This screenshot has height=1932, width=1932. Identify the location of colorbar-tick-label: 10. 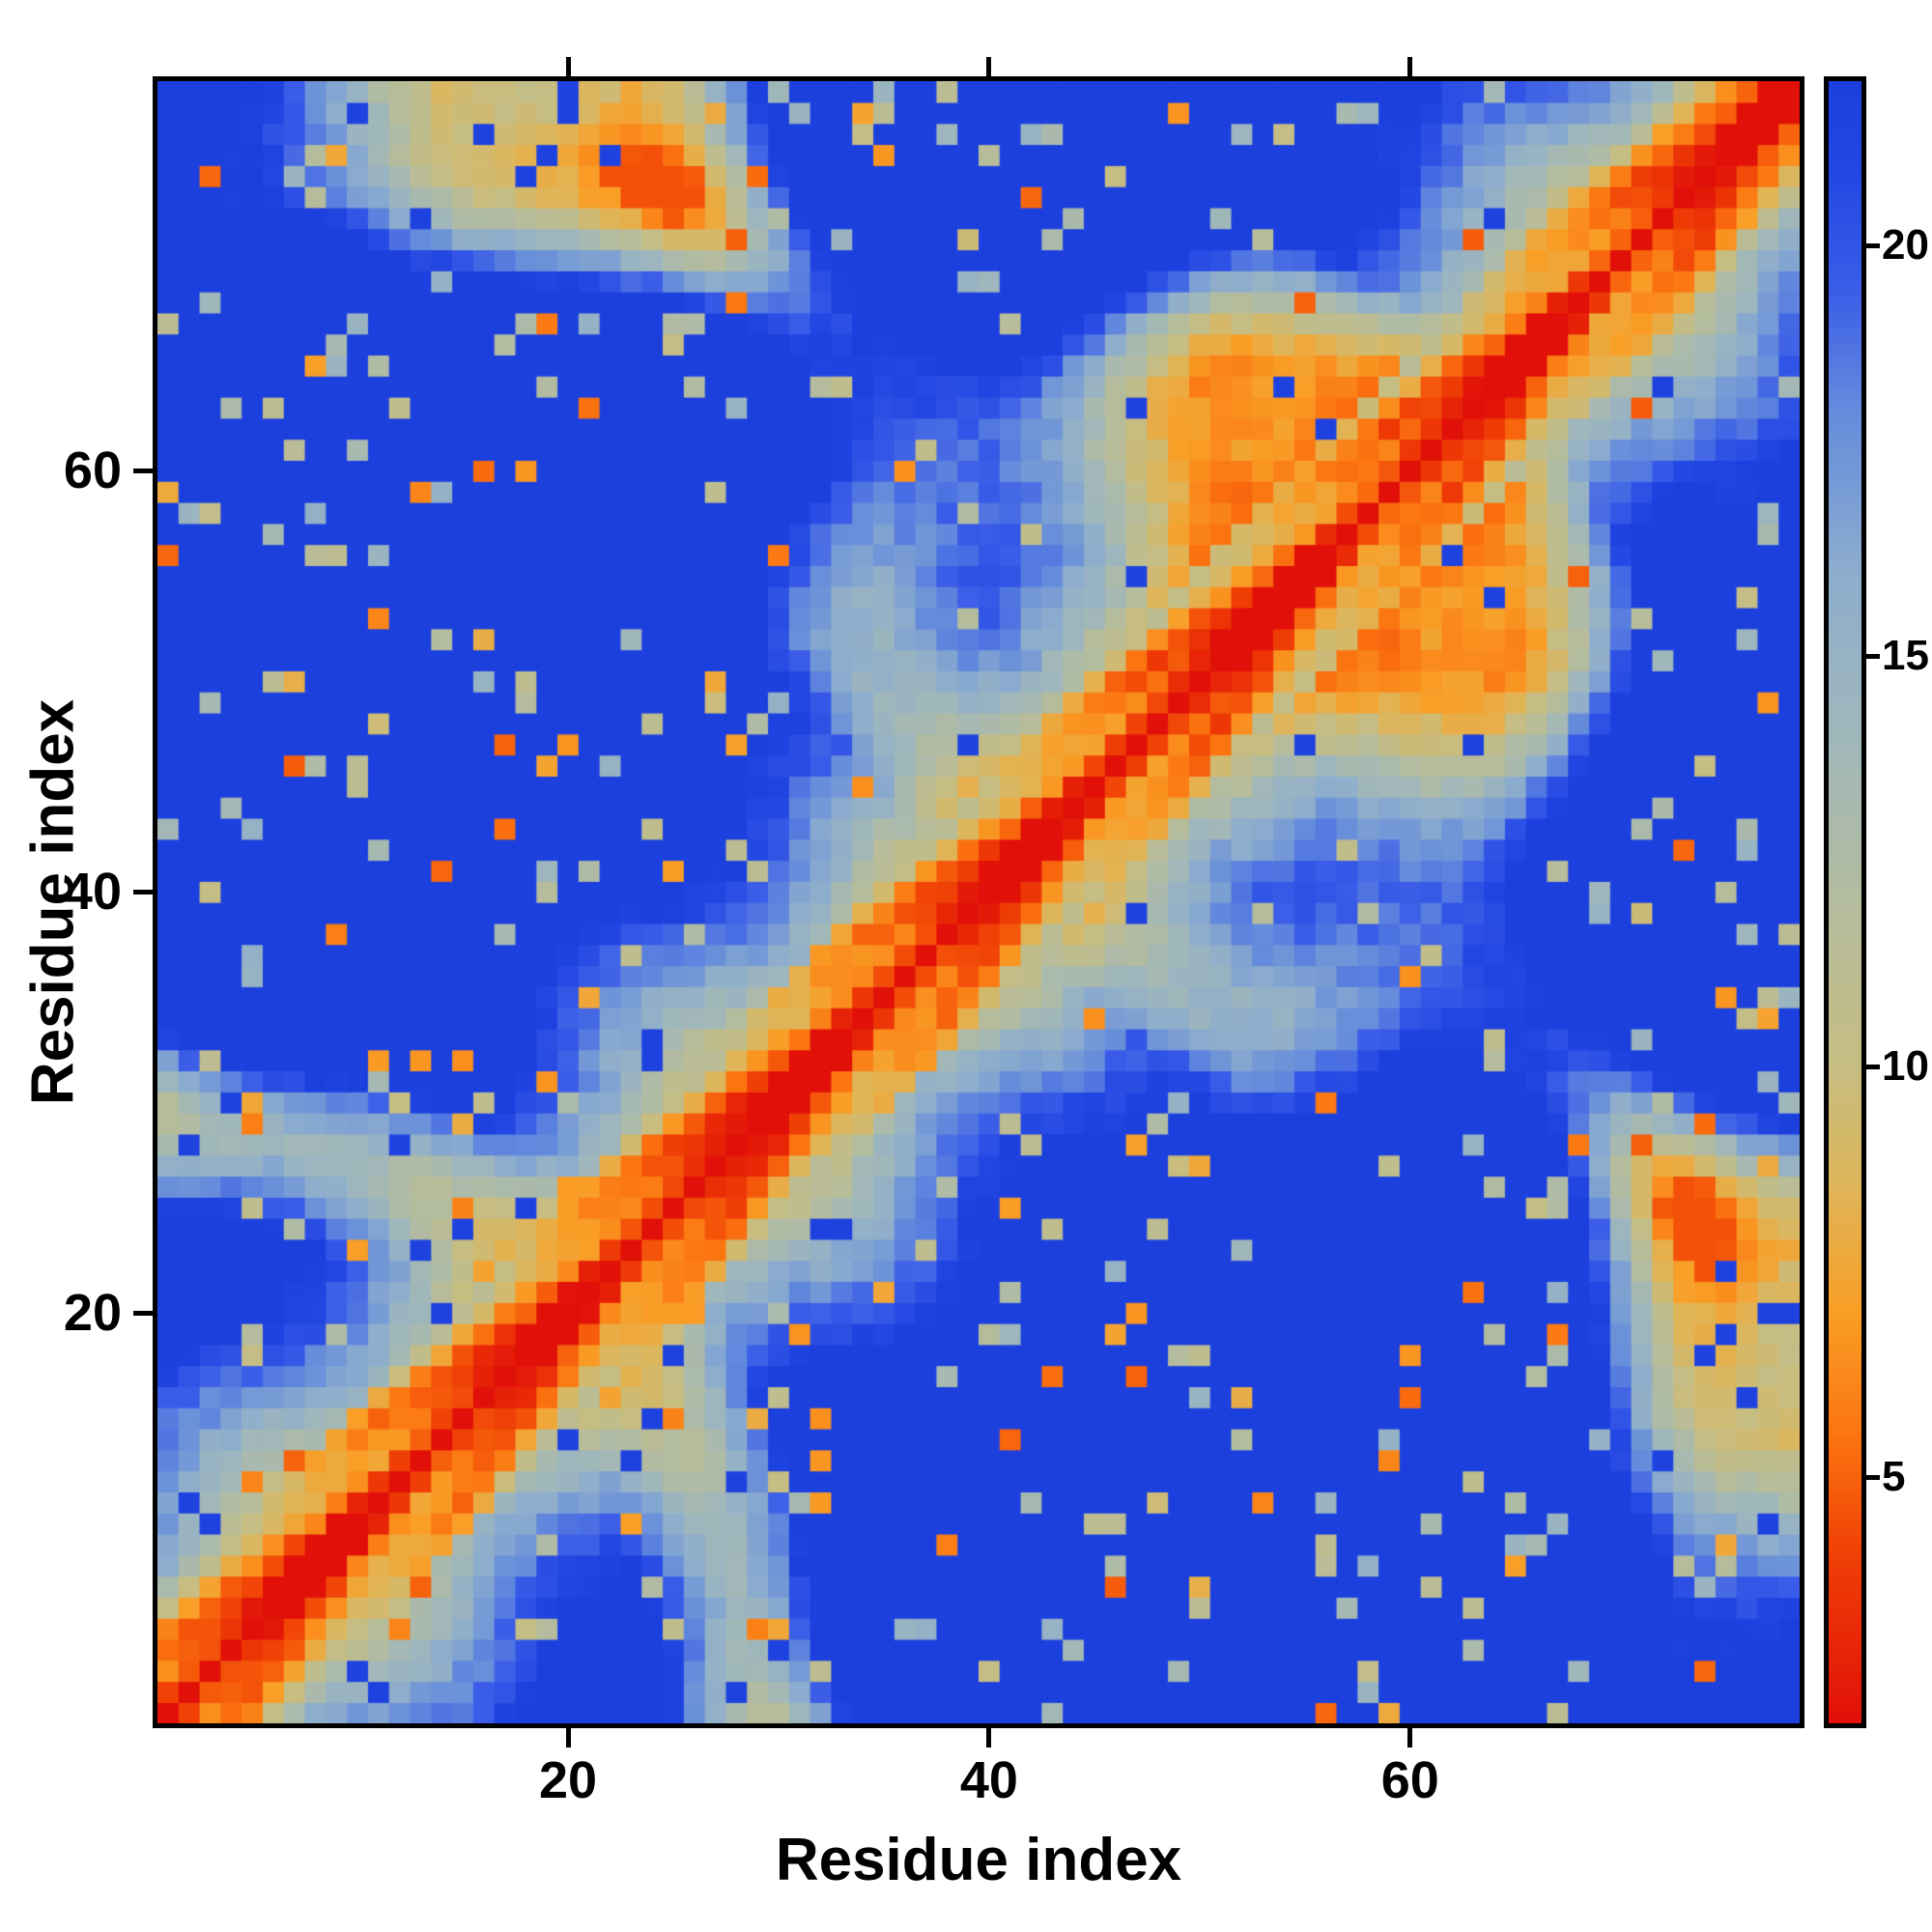
(1905, 1066).